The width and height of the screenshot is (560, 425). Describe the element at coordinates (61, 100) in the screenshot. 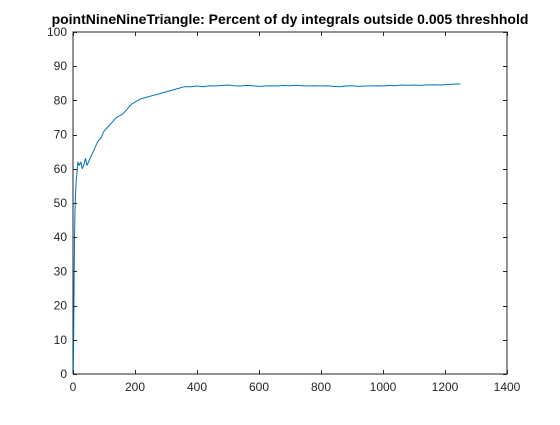

I see `y-tick-label: 80` at that location.